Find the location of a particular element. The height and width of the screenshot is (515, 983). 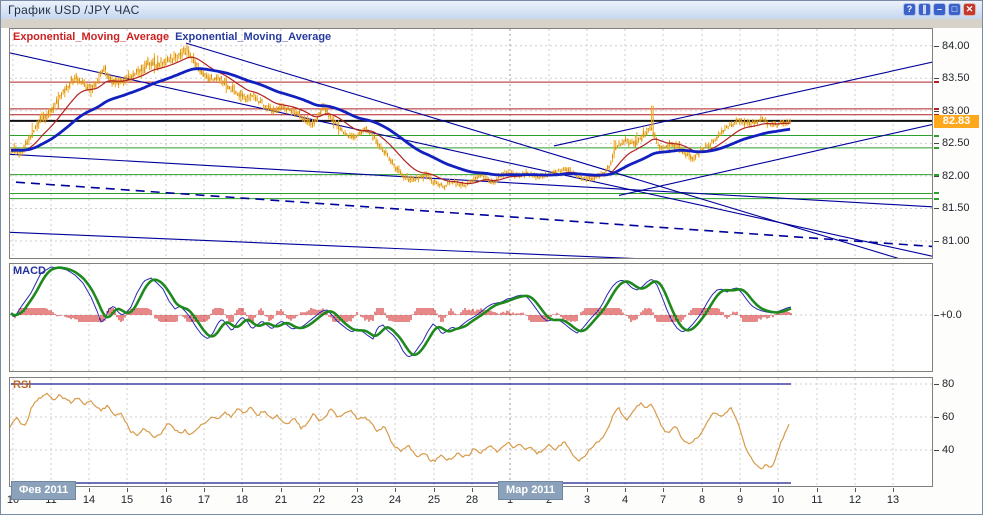

time-axis-label: 14 is located at coordinates (89, 500).